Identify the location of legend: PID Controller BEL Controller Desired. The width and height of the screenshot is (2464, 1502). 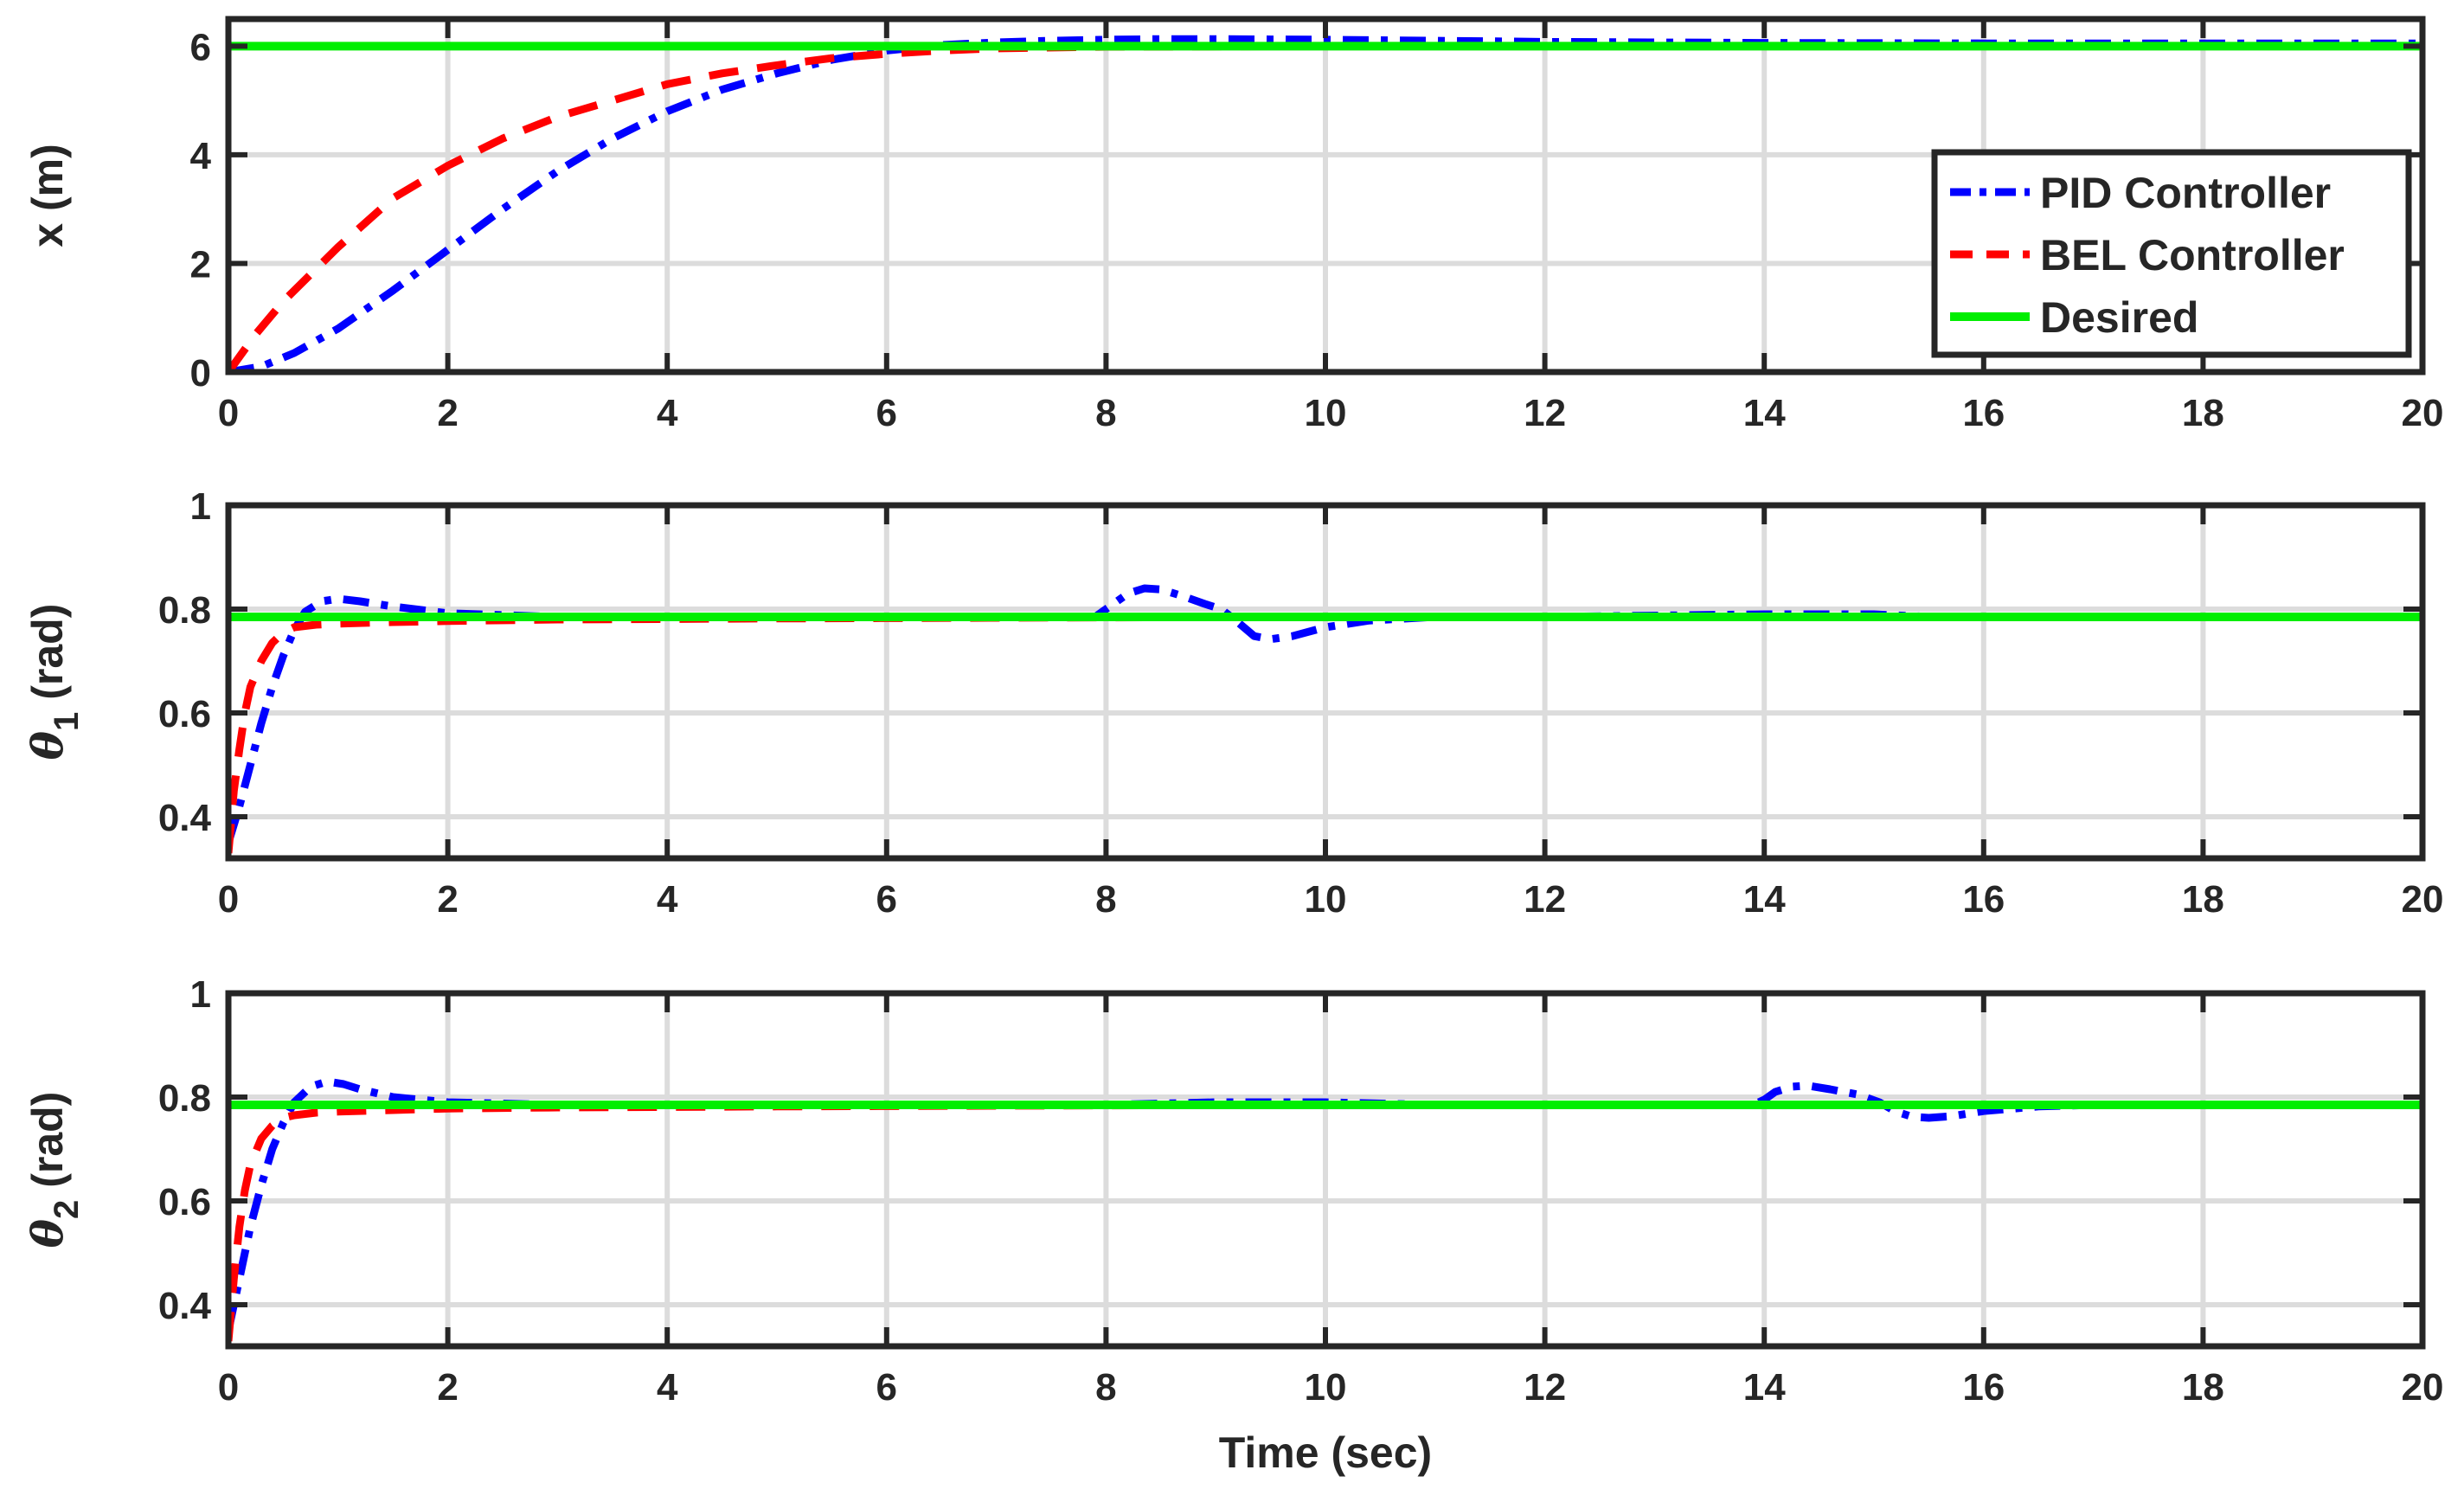
(2171, 253).